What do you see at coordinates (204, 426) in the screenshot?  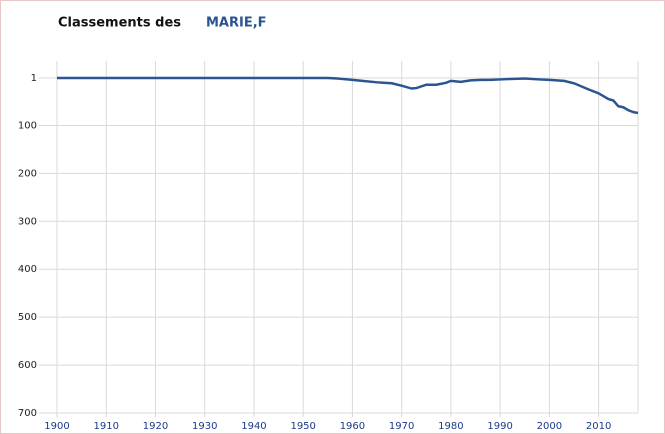 I see `x-tick-label: 1930` at bounding box center [204, 426].